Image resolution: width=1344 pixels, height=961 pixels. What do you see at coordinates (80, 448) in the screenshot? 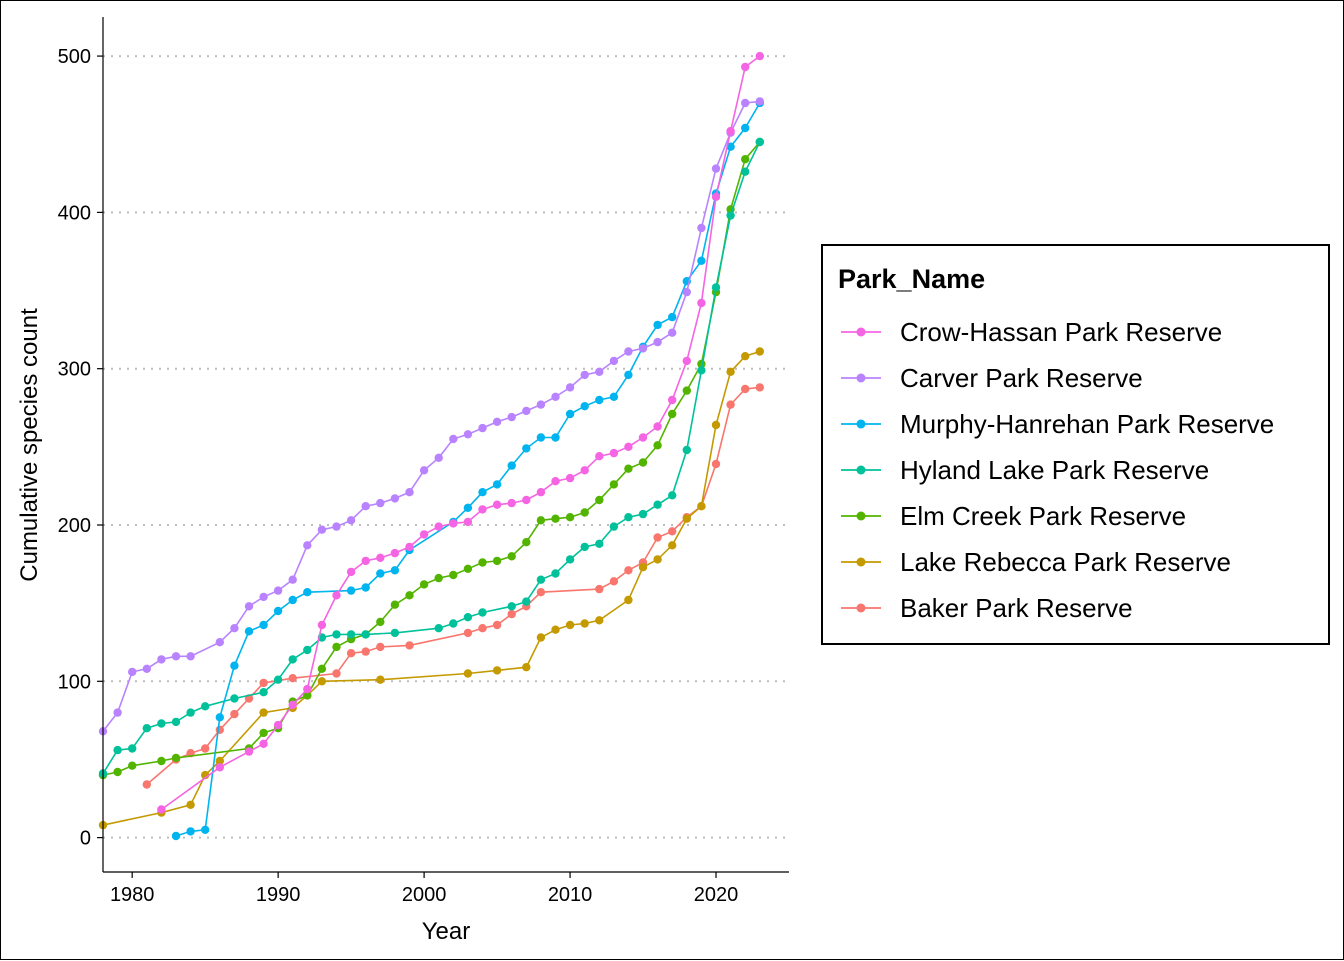
I see `y-ticks: 0 100 200 300 400 500` at bounding box center [80, 448].